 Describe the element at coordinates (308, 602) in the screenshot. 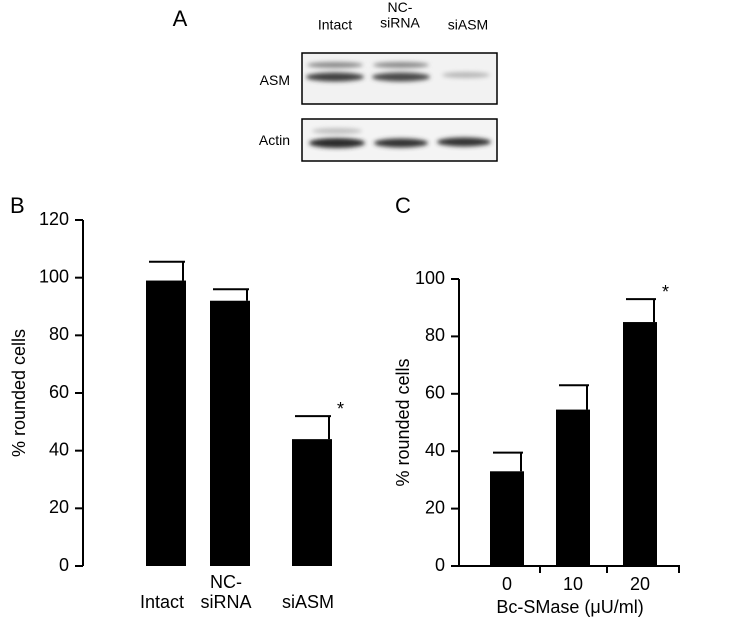

I see `x-tick-label: siASM` at that location.